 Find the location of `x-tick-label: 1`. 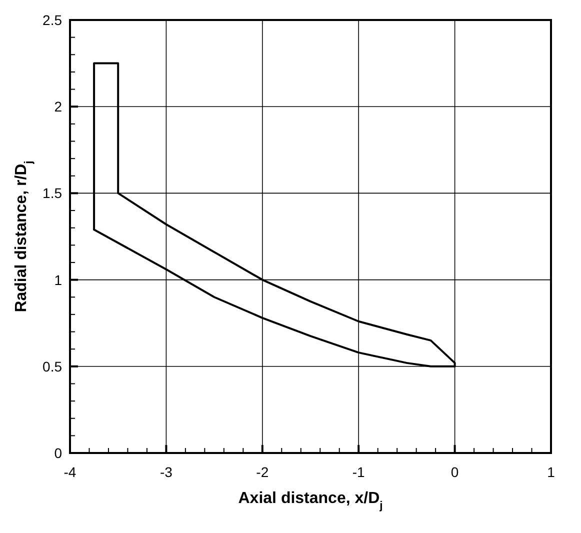

x-tick-label: 1 is located at coordinates (551, 472).